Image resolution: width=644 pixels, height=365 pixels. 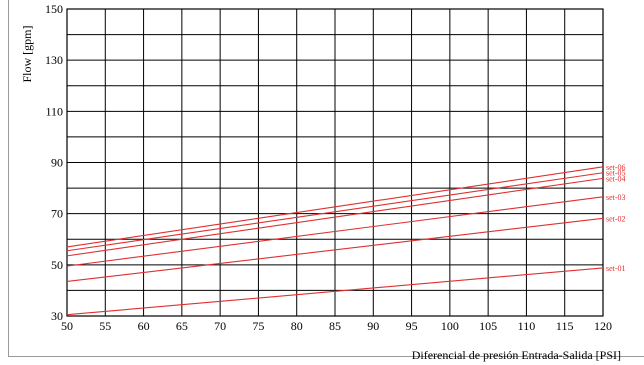 What do you see at coordinates (8, 178) in the screenshot?
I see `left-border-line` at bounding box center [8, 178].